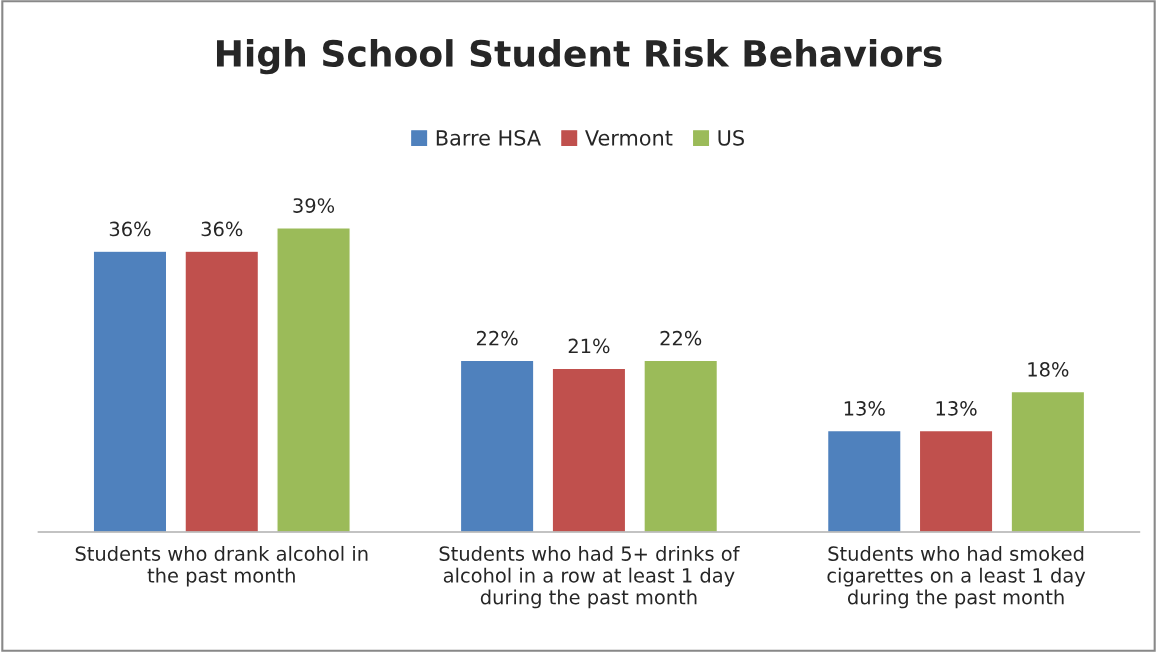 The image size is (1157, 652). What do you see at coordinates (589, 346) in the screenshot?
I see `data-label: 21%` at bounding box center [589, 346].